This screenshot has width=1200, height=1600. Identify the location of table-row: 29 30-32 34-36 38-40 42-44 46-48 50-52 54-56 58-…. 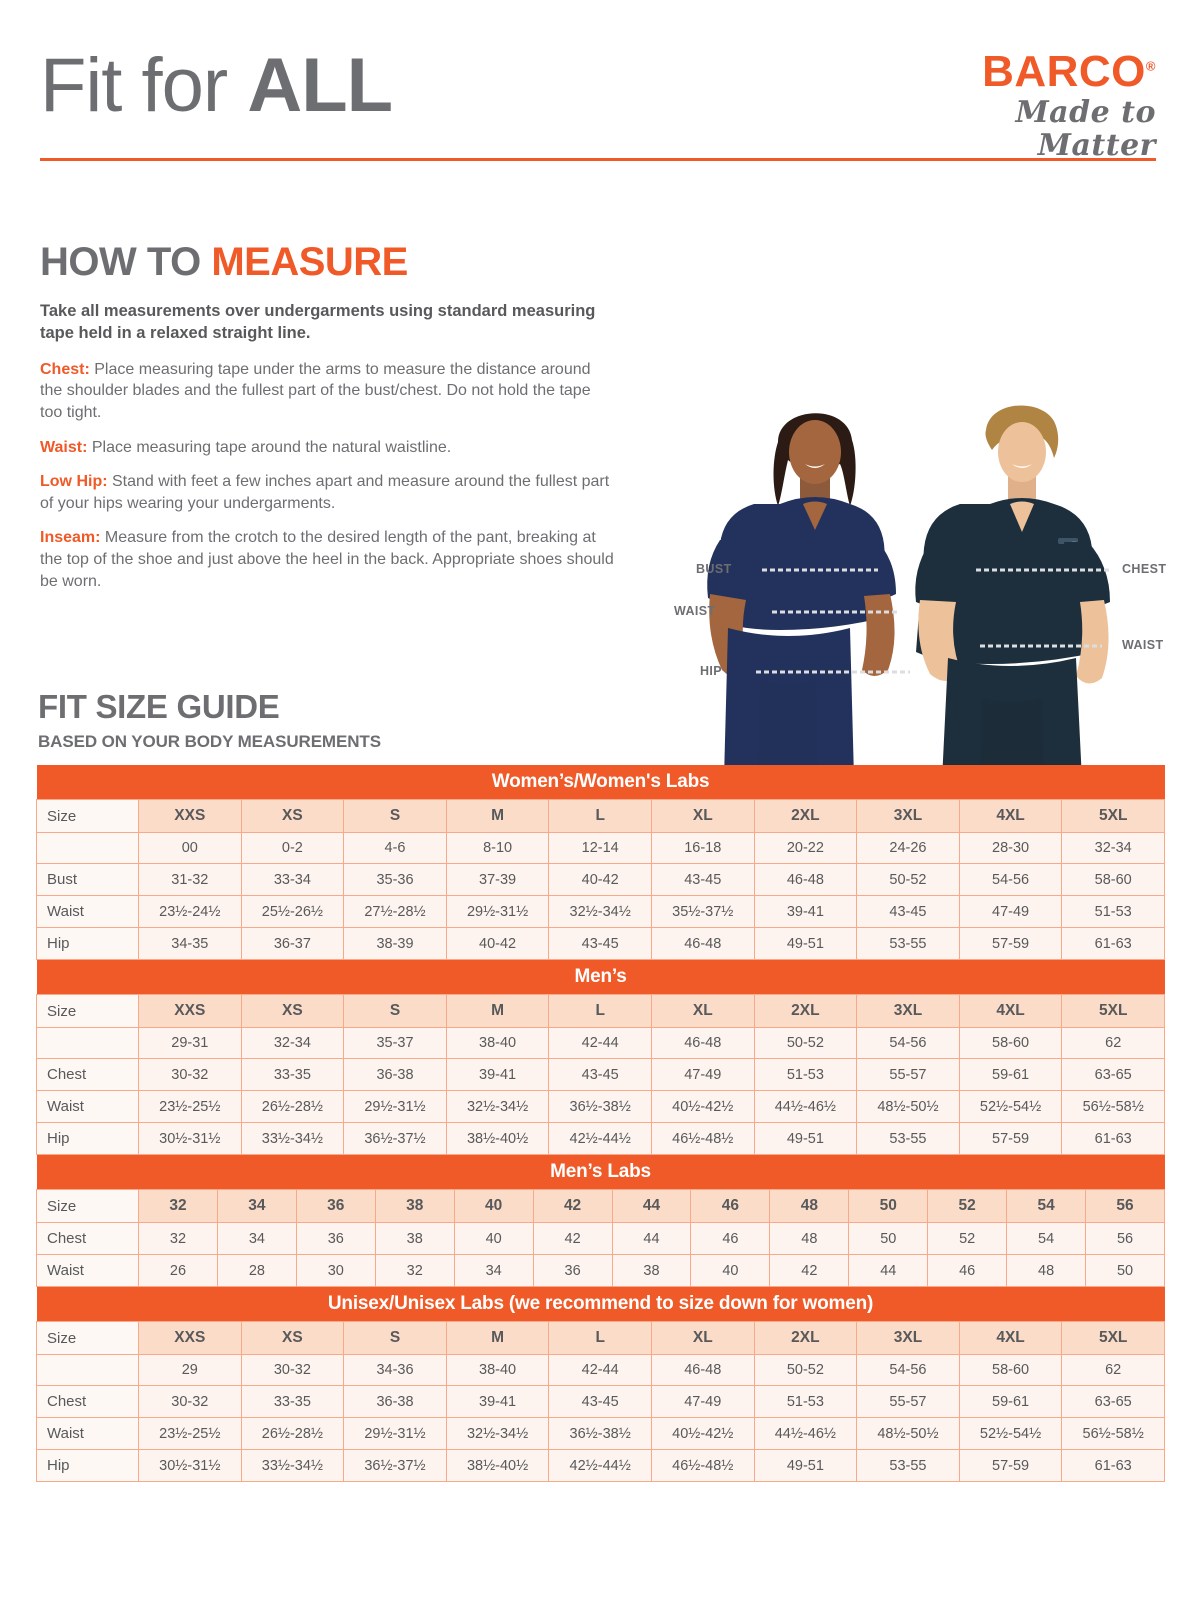
(601, 1370).